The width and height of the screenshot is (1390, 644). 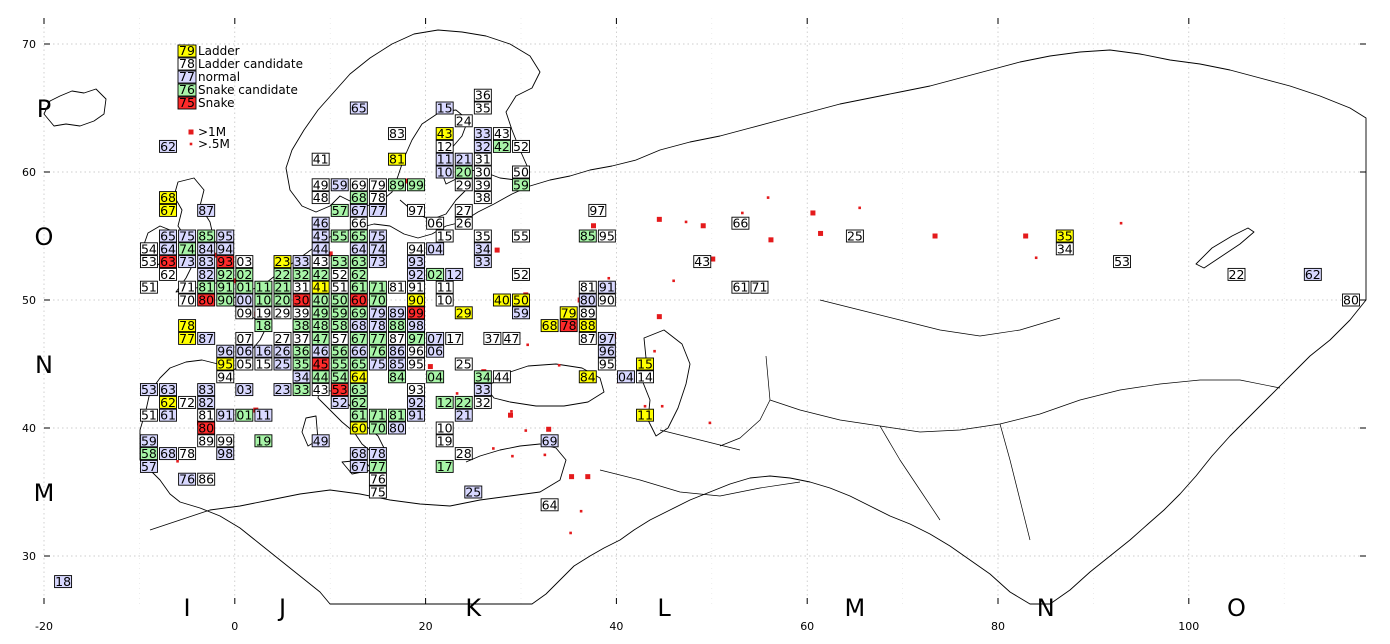 What do you see at coordinates (521, 146) in the screenshot?
I see `grid-cell: 52` at bounding box center [521, 146].